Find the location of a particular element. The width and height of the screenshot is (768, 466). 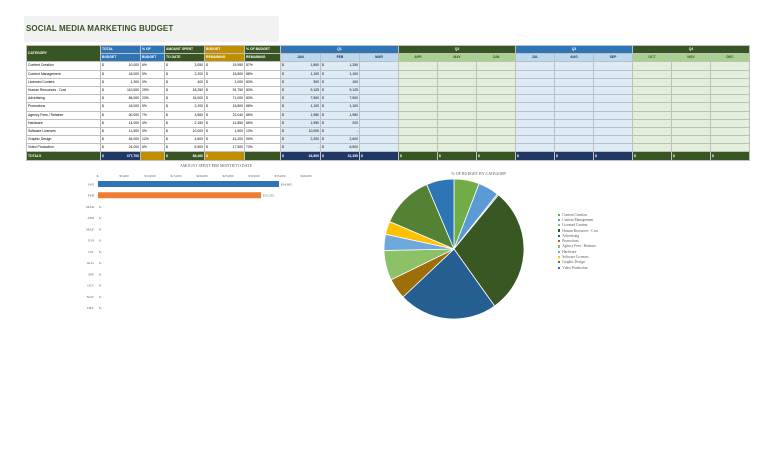

bar-x-tick: $10,000 is located at coordinates (149, 176).